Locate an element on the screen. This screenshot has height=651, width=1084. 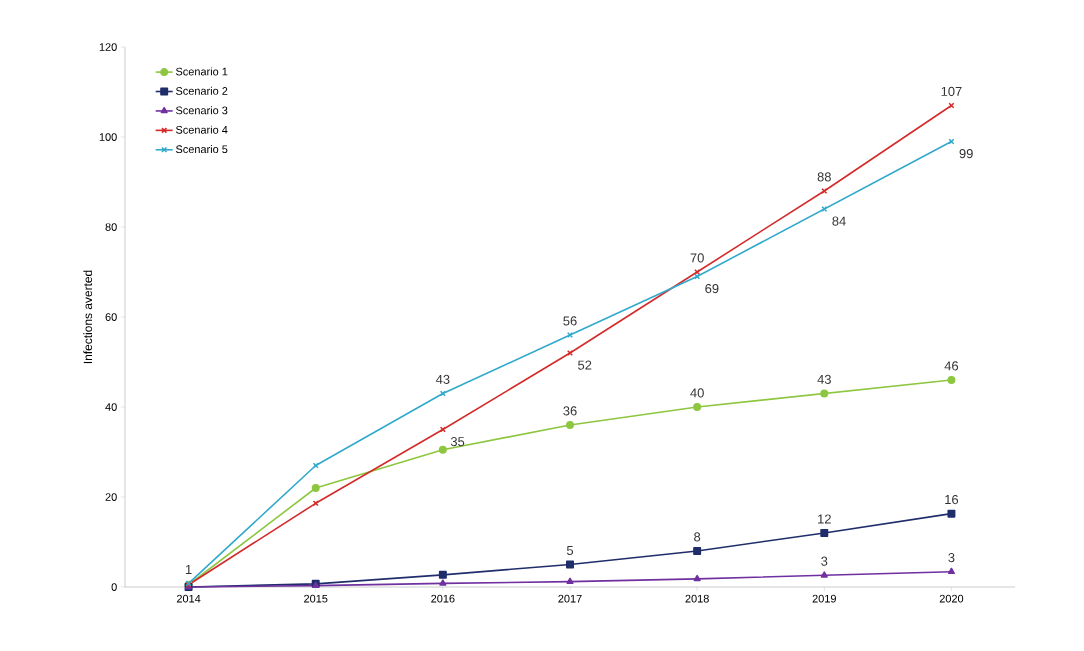
data-label: 56 is located at coordinates (570, 321).